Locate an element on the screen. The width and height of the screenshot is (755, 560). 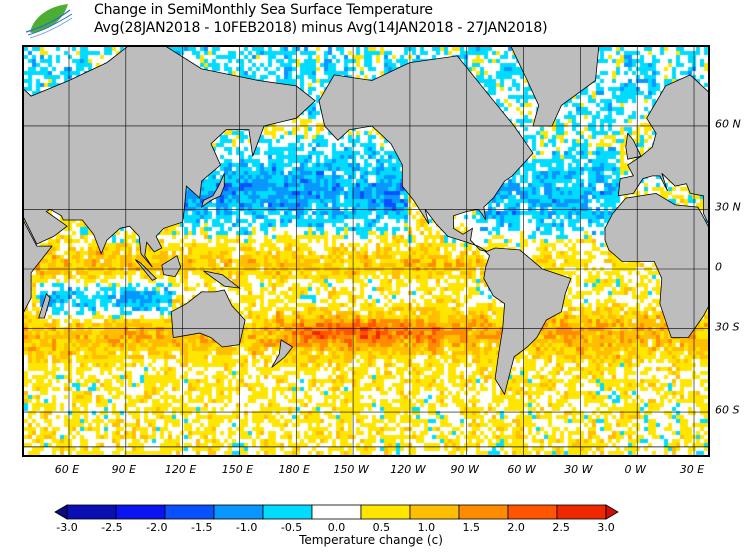
latitude-label: 60 S is located at coordinates (727, 410).